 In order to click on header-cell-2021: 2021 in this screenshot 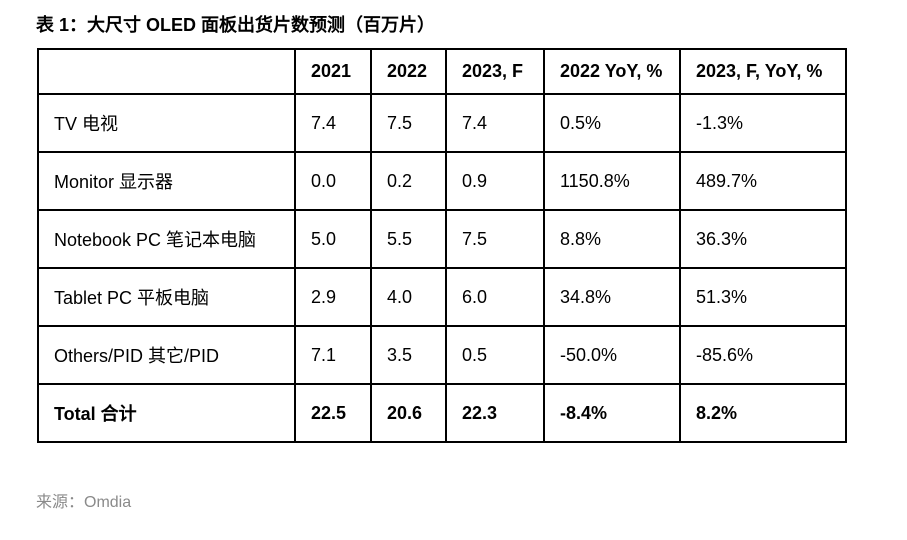, I will do `click(333, 71)`.